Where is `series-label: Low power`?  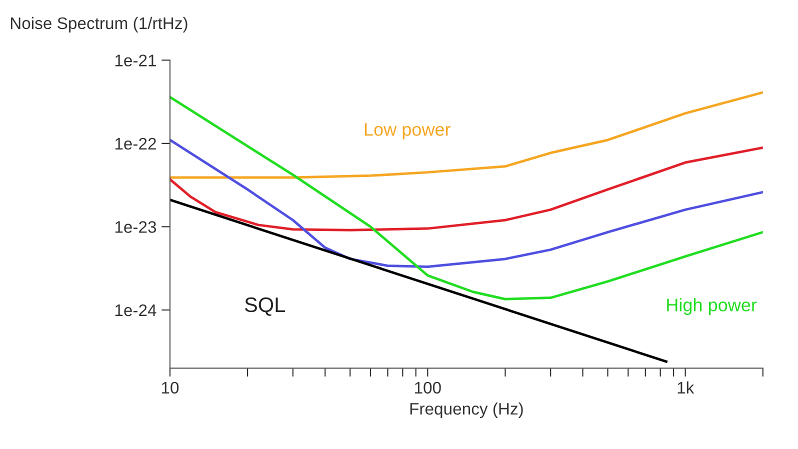 series-label: Low power is located at coordinates (407, 131).